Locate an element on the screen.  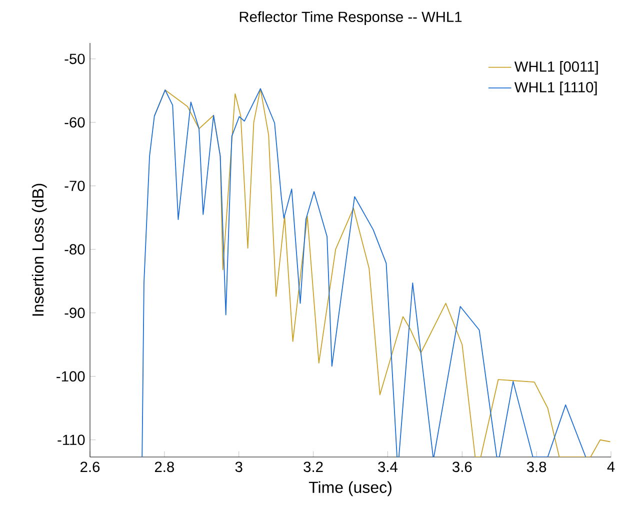
y-tick-label: -90 is located at coordinates (74, 313).